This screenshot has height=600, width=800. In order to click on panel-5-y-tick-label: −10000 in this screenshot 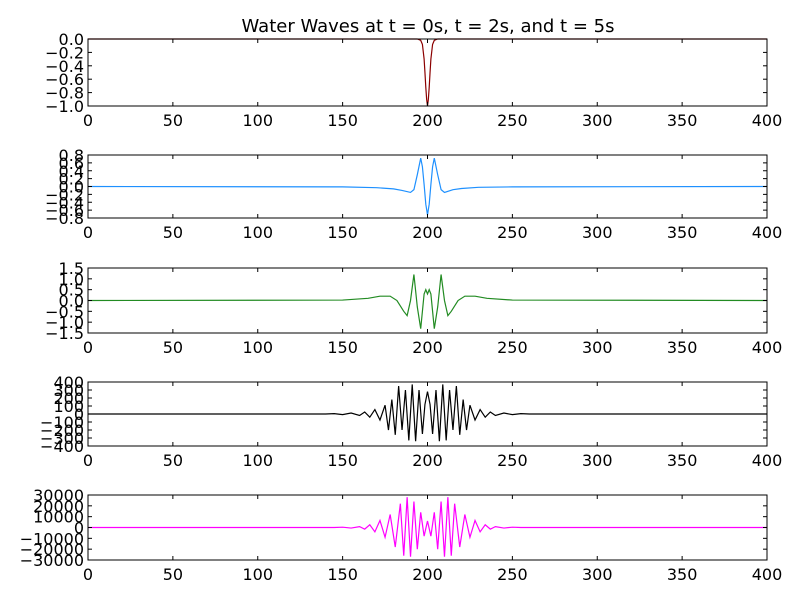, I will do `click(52, 538)`.